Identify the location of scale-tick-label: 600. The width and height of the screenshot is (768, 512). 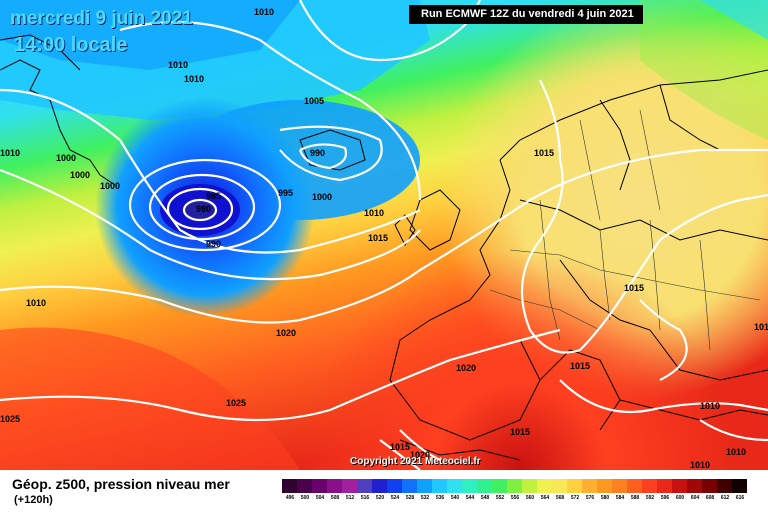
(680, 498).